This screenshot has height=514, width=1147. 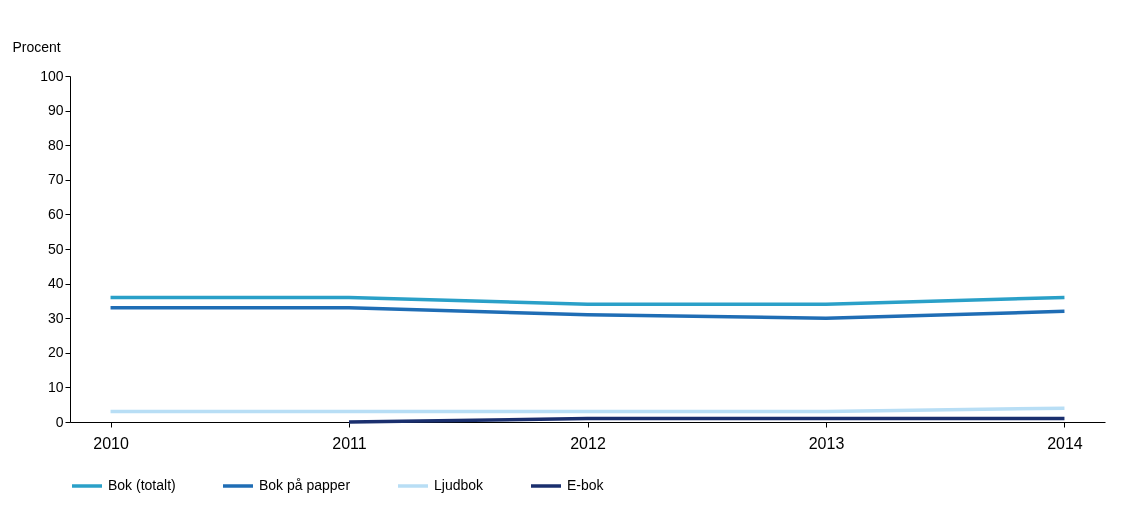 I want to click on x-tick-label: 2010, so click(x=111, y=443).